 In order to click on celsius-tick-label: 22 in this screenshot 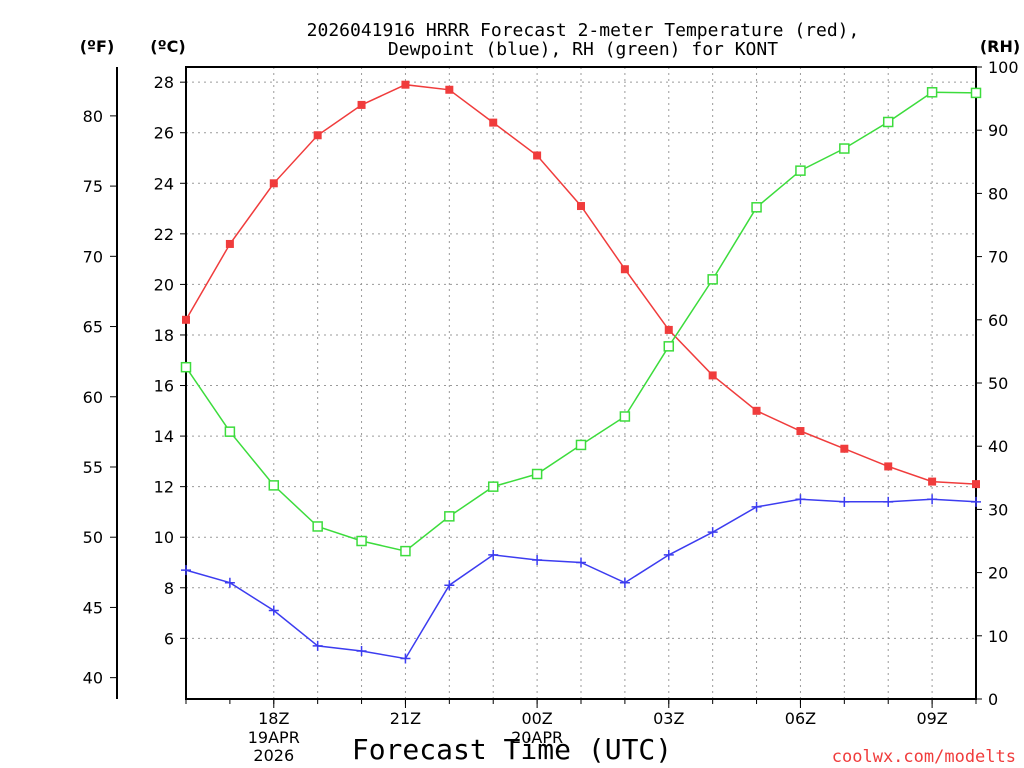, I will do `click(164, 234)`.